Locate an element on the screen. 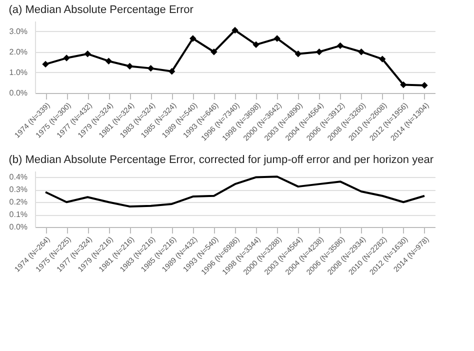  y-tick-label: 0.2% is located at coordinates (18, 202).